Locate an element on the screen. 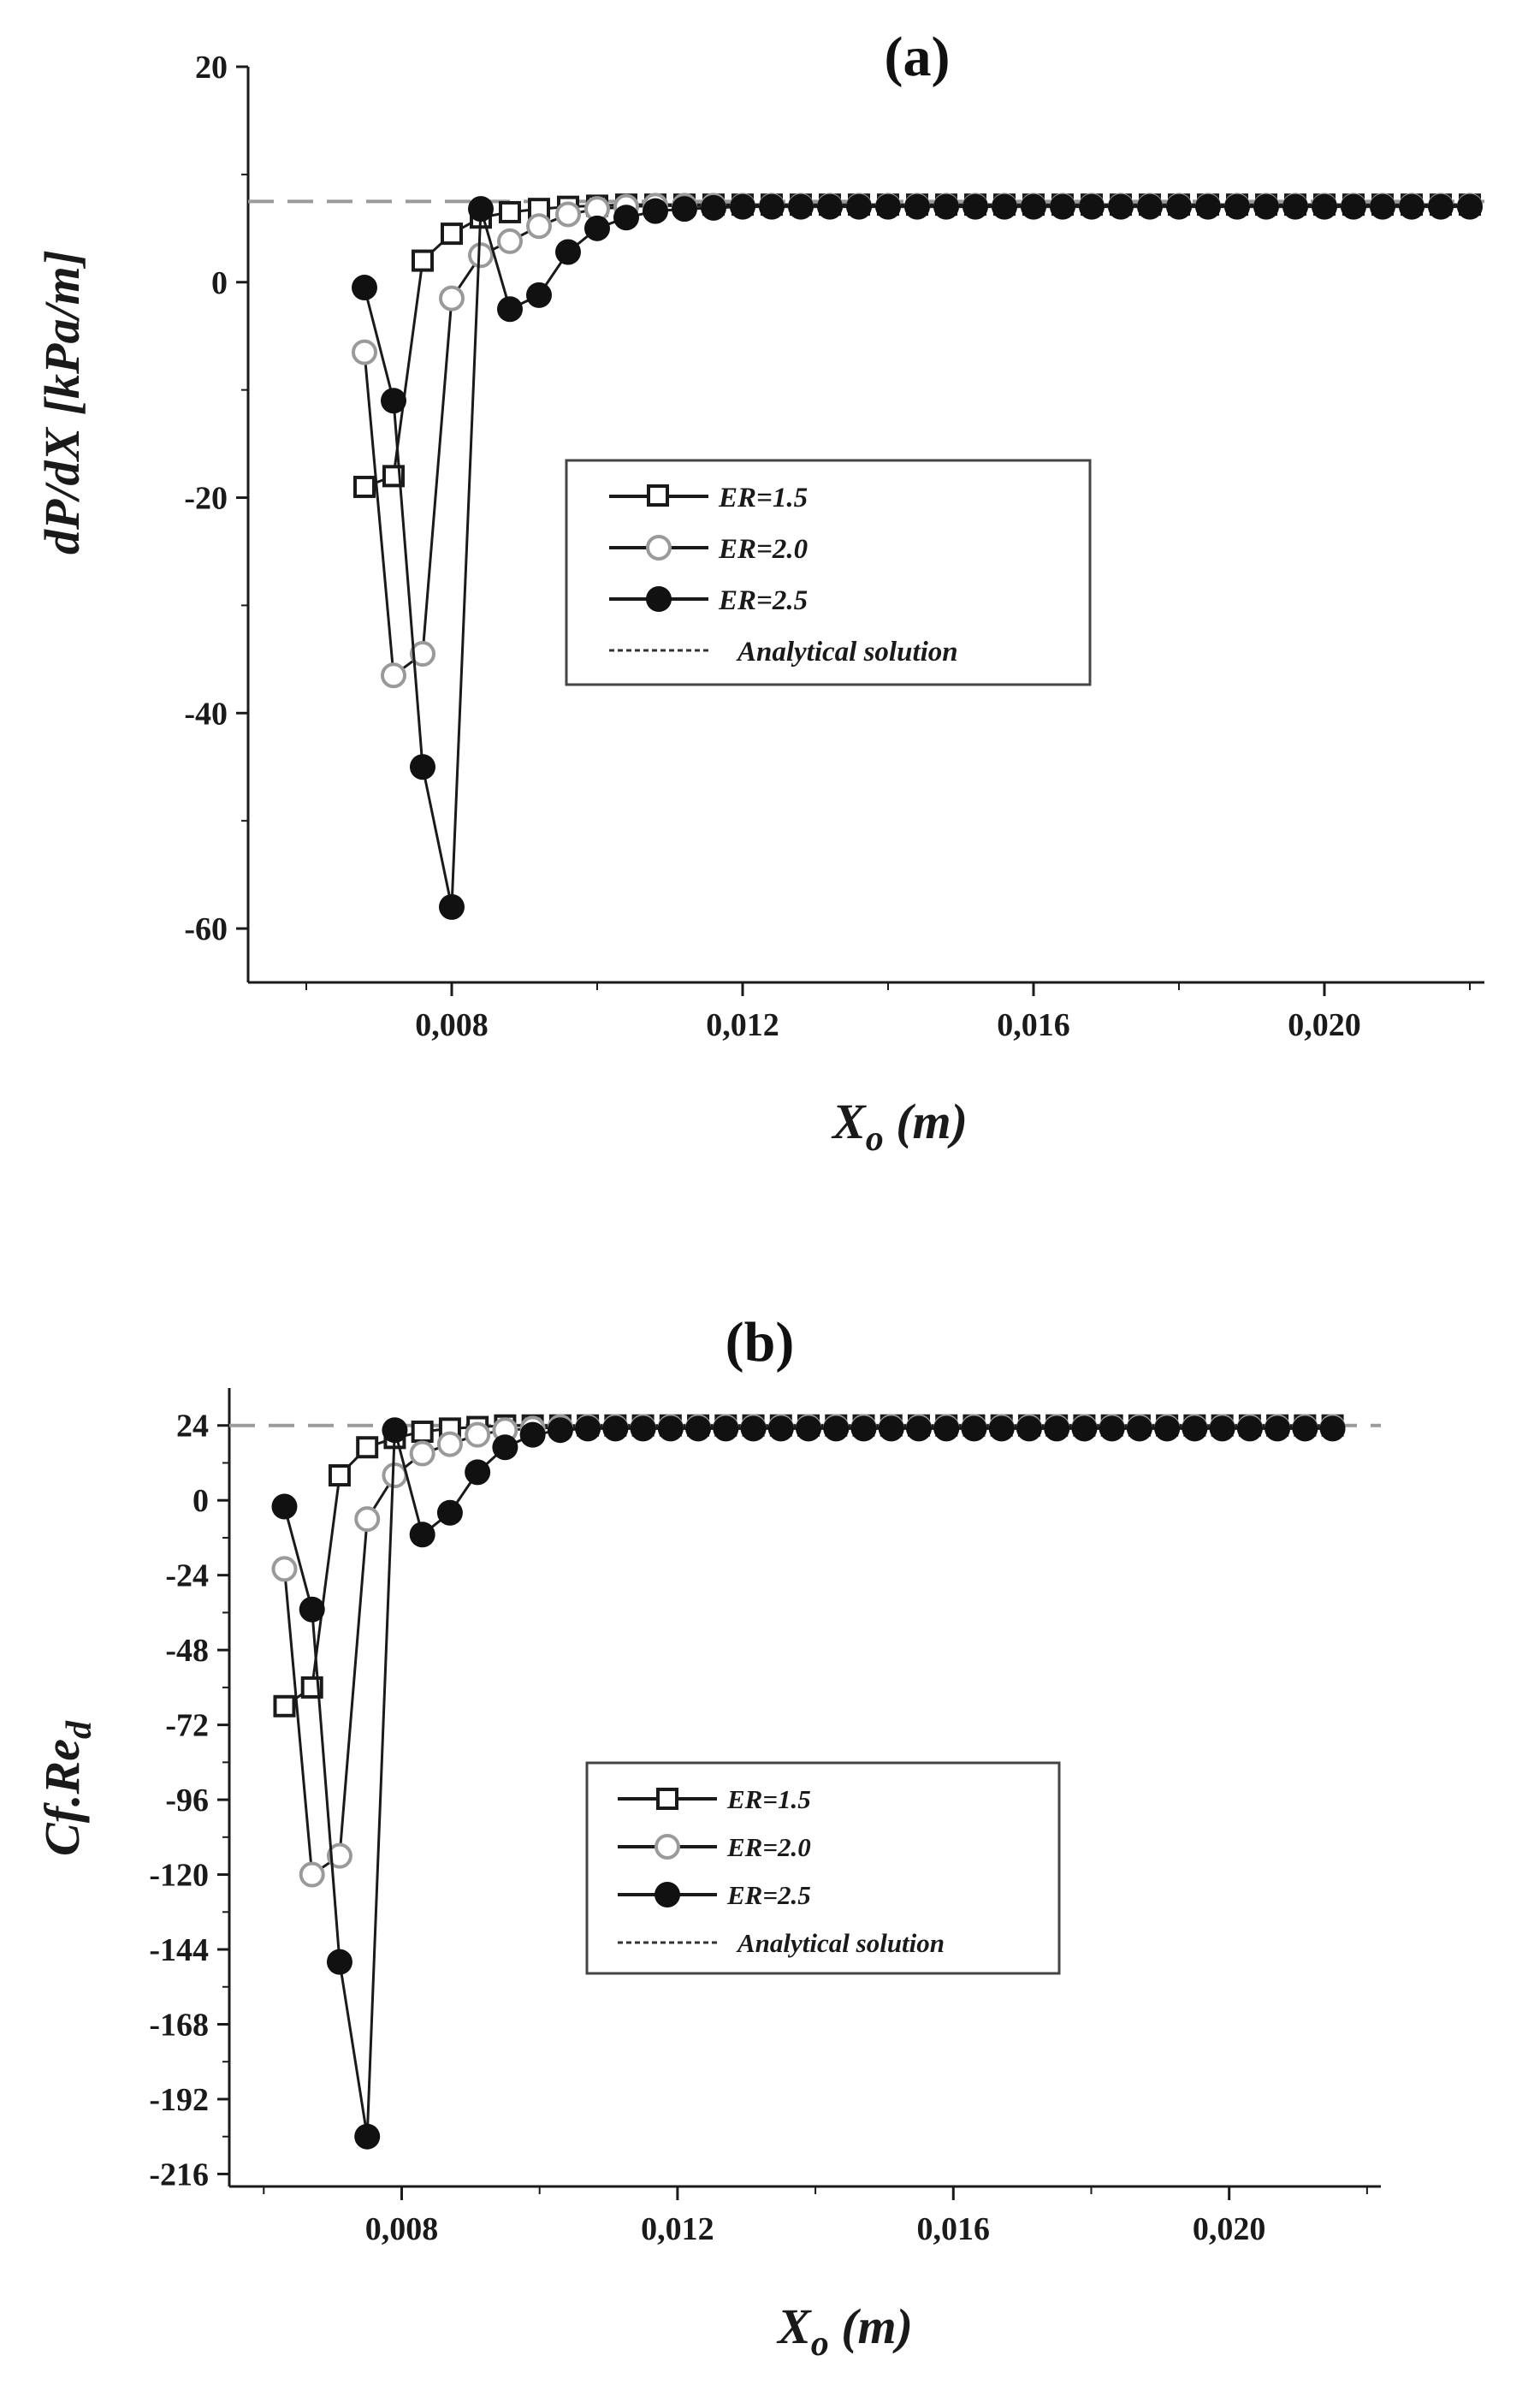 The height and width of the screenshot is (2385, 1540). y-tick-label: -24 is located at coordinates (187, 1576).